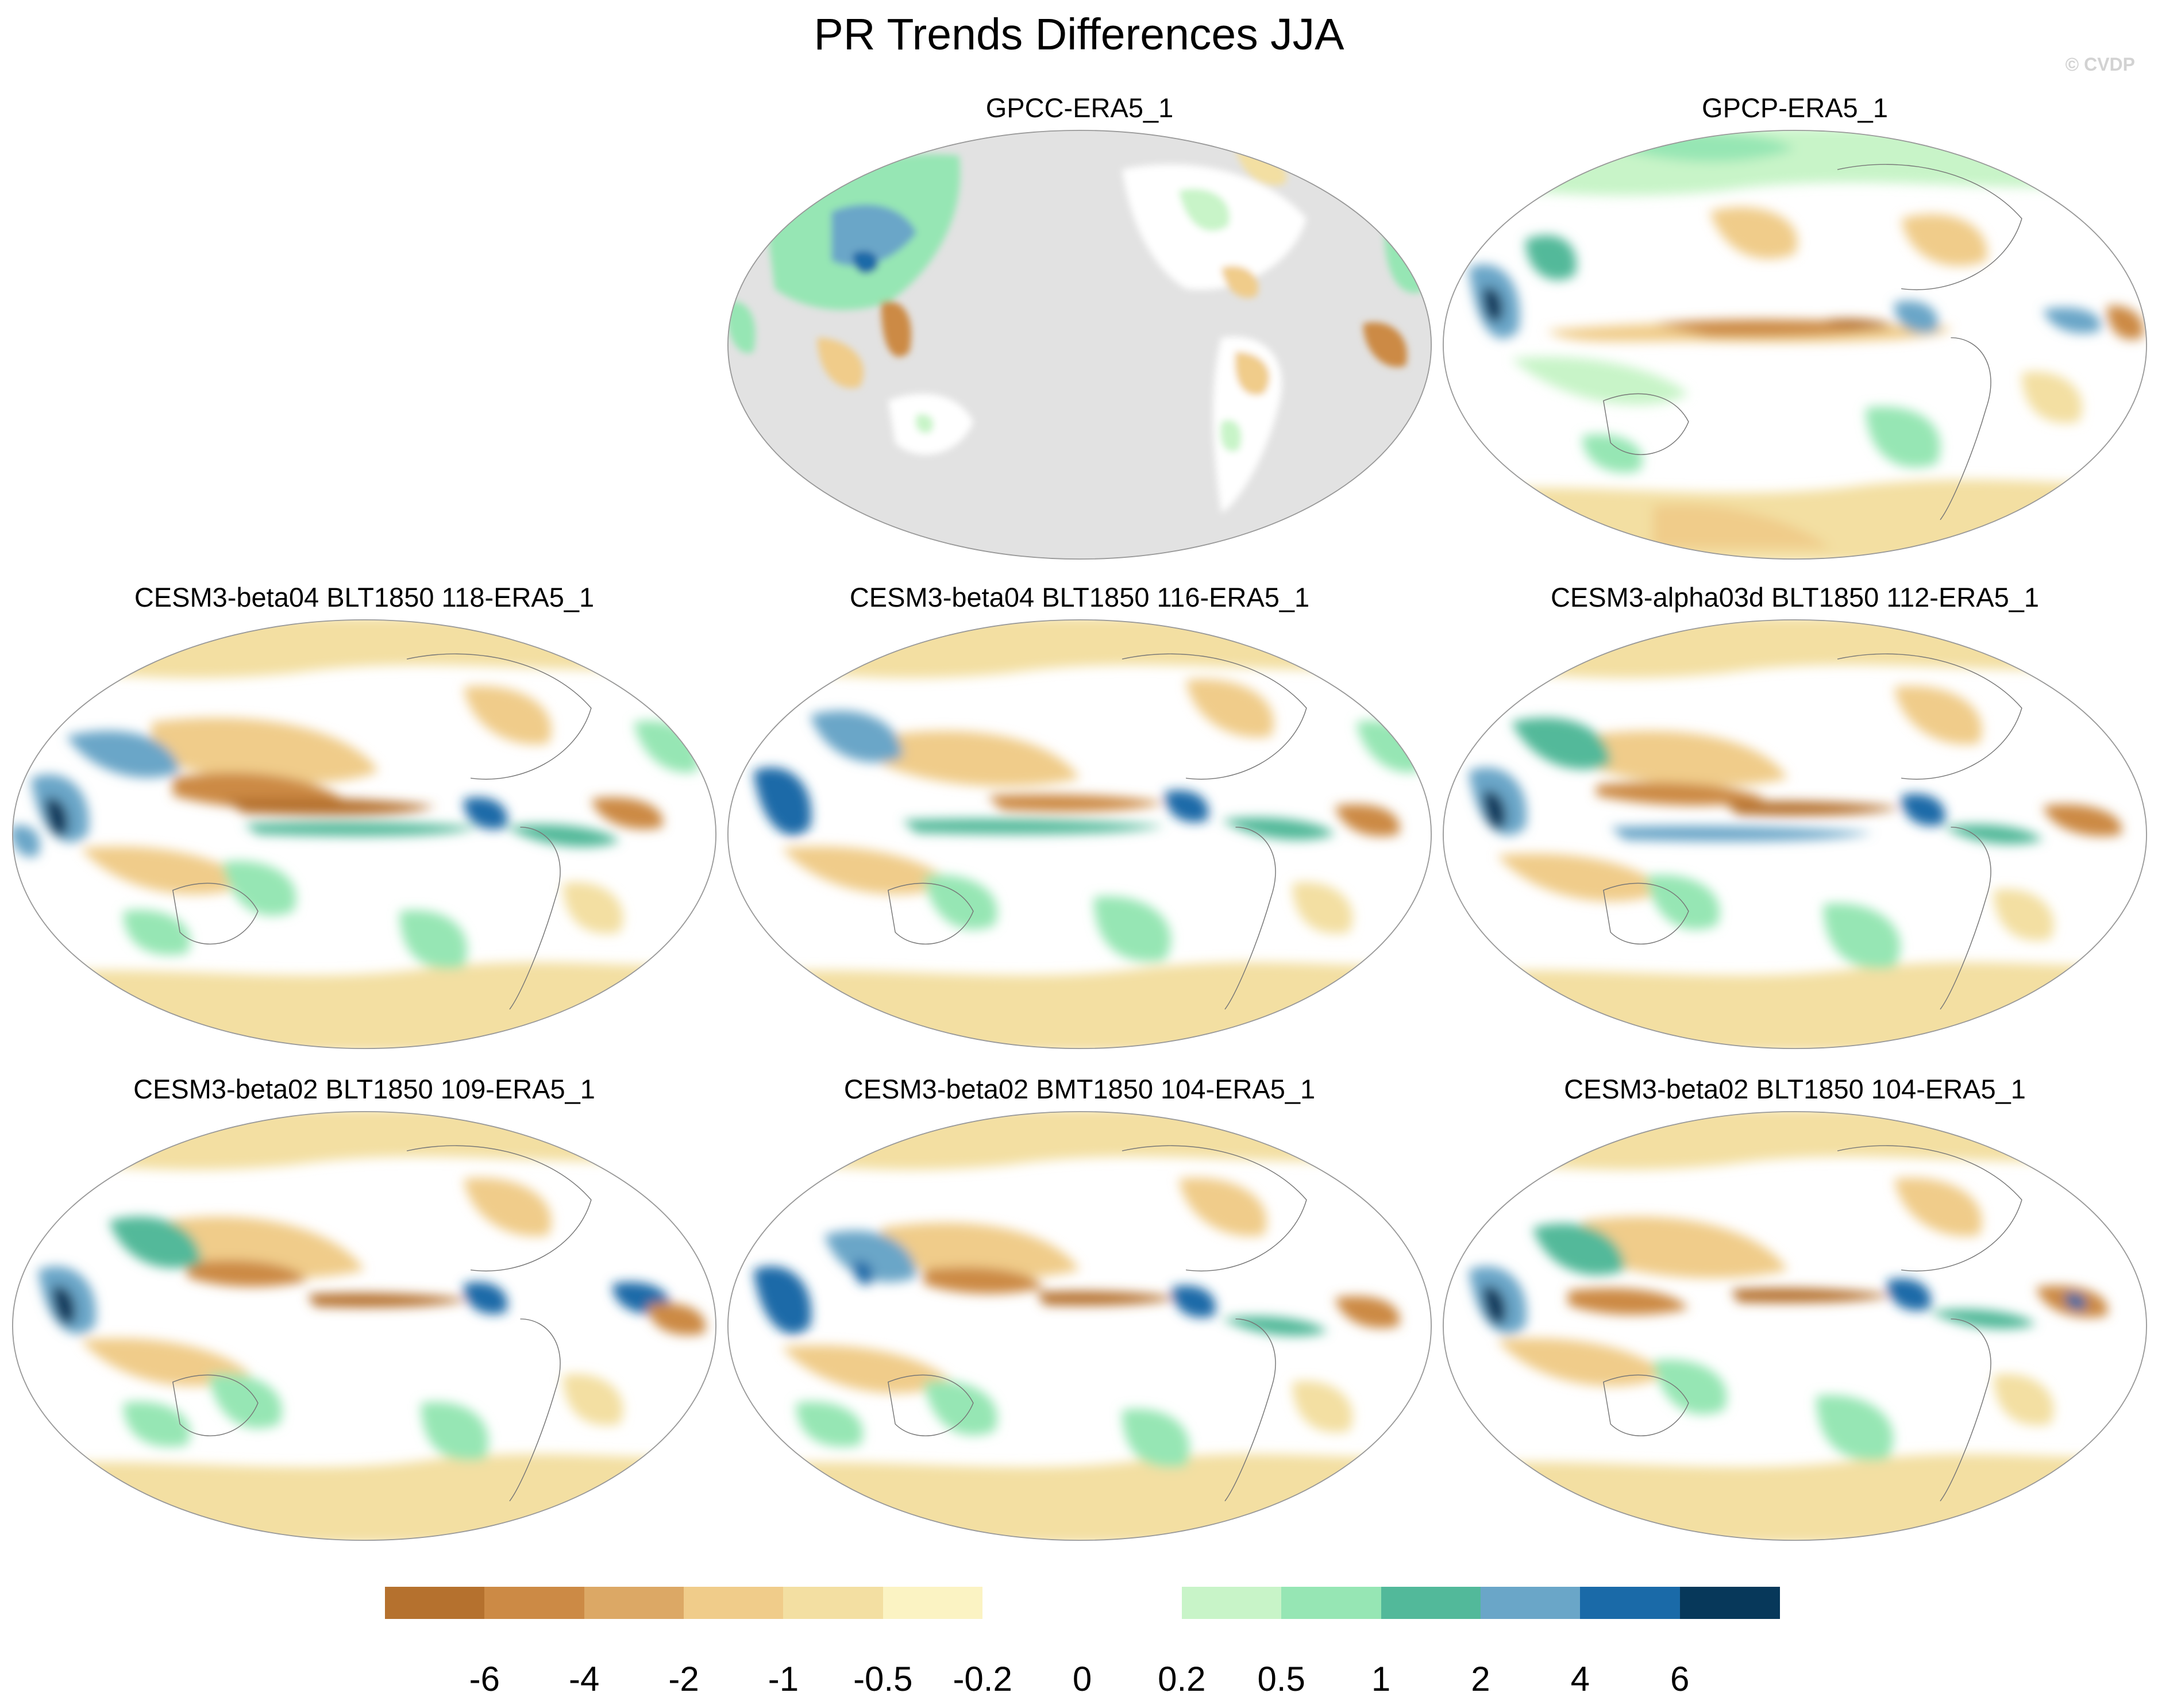 The width and height of the screenshot is (2158, 1708). I want to click on colorbar-tick-label: 4, so click(1580, 1679).